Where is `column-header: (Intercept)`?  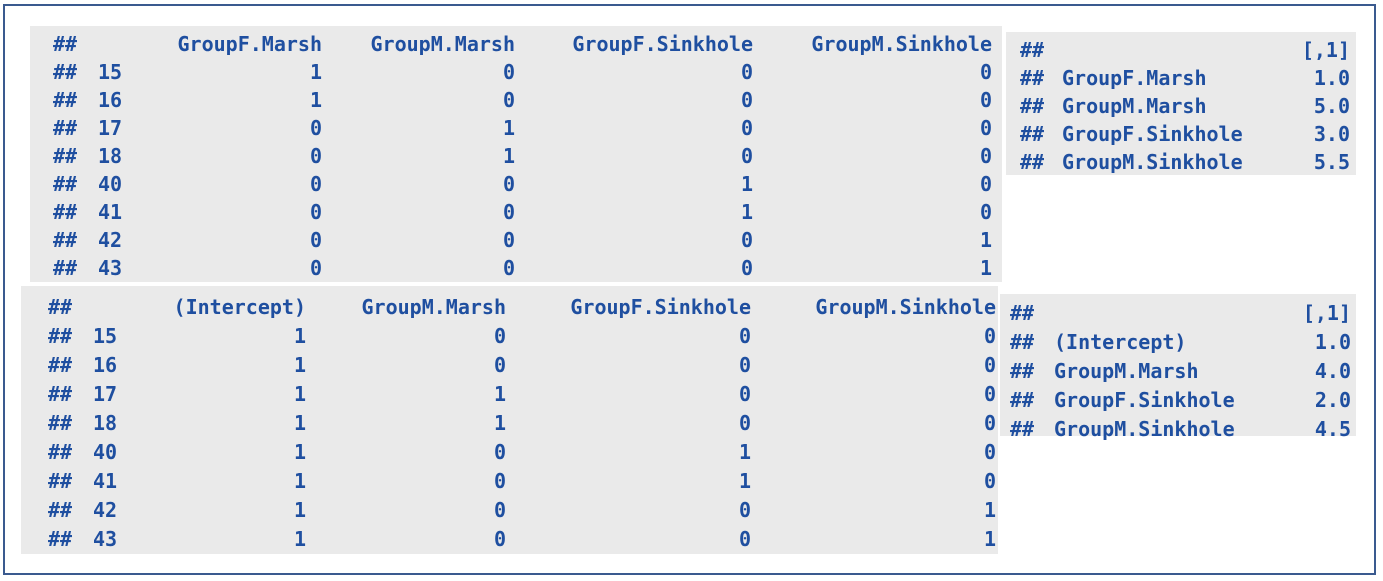
column-header: (Intercept) is located at coordinates (239, 307).